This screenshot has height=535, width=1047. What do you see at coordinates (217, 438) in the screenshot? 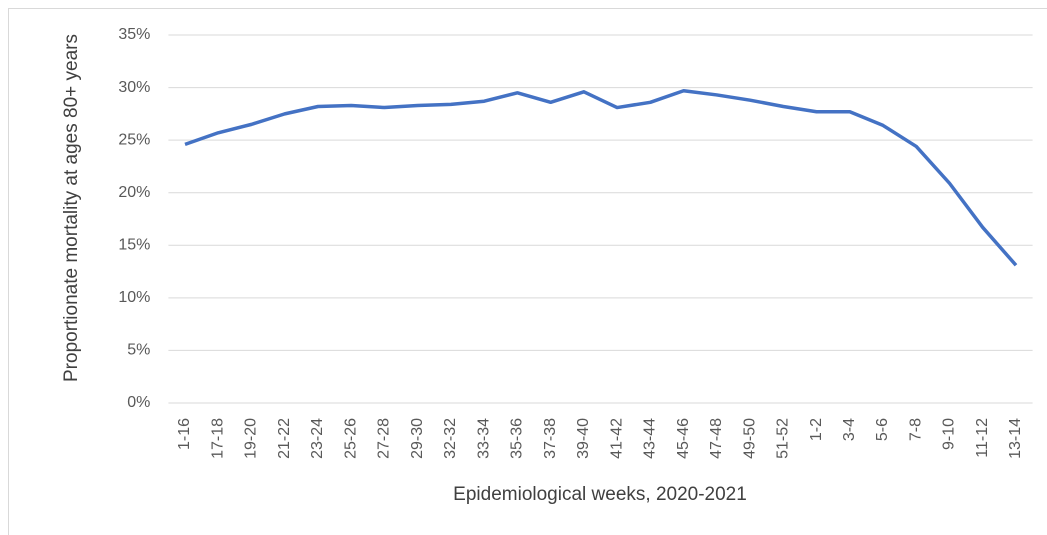
I see `x-tick-label: 17-18` at bounding box center [217, 438].